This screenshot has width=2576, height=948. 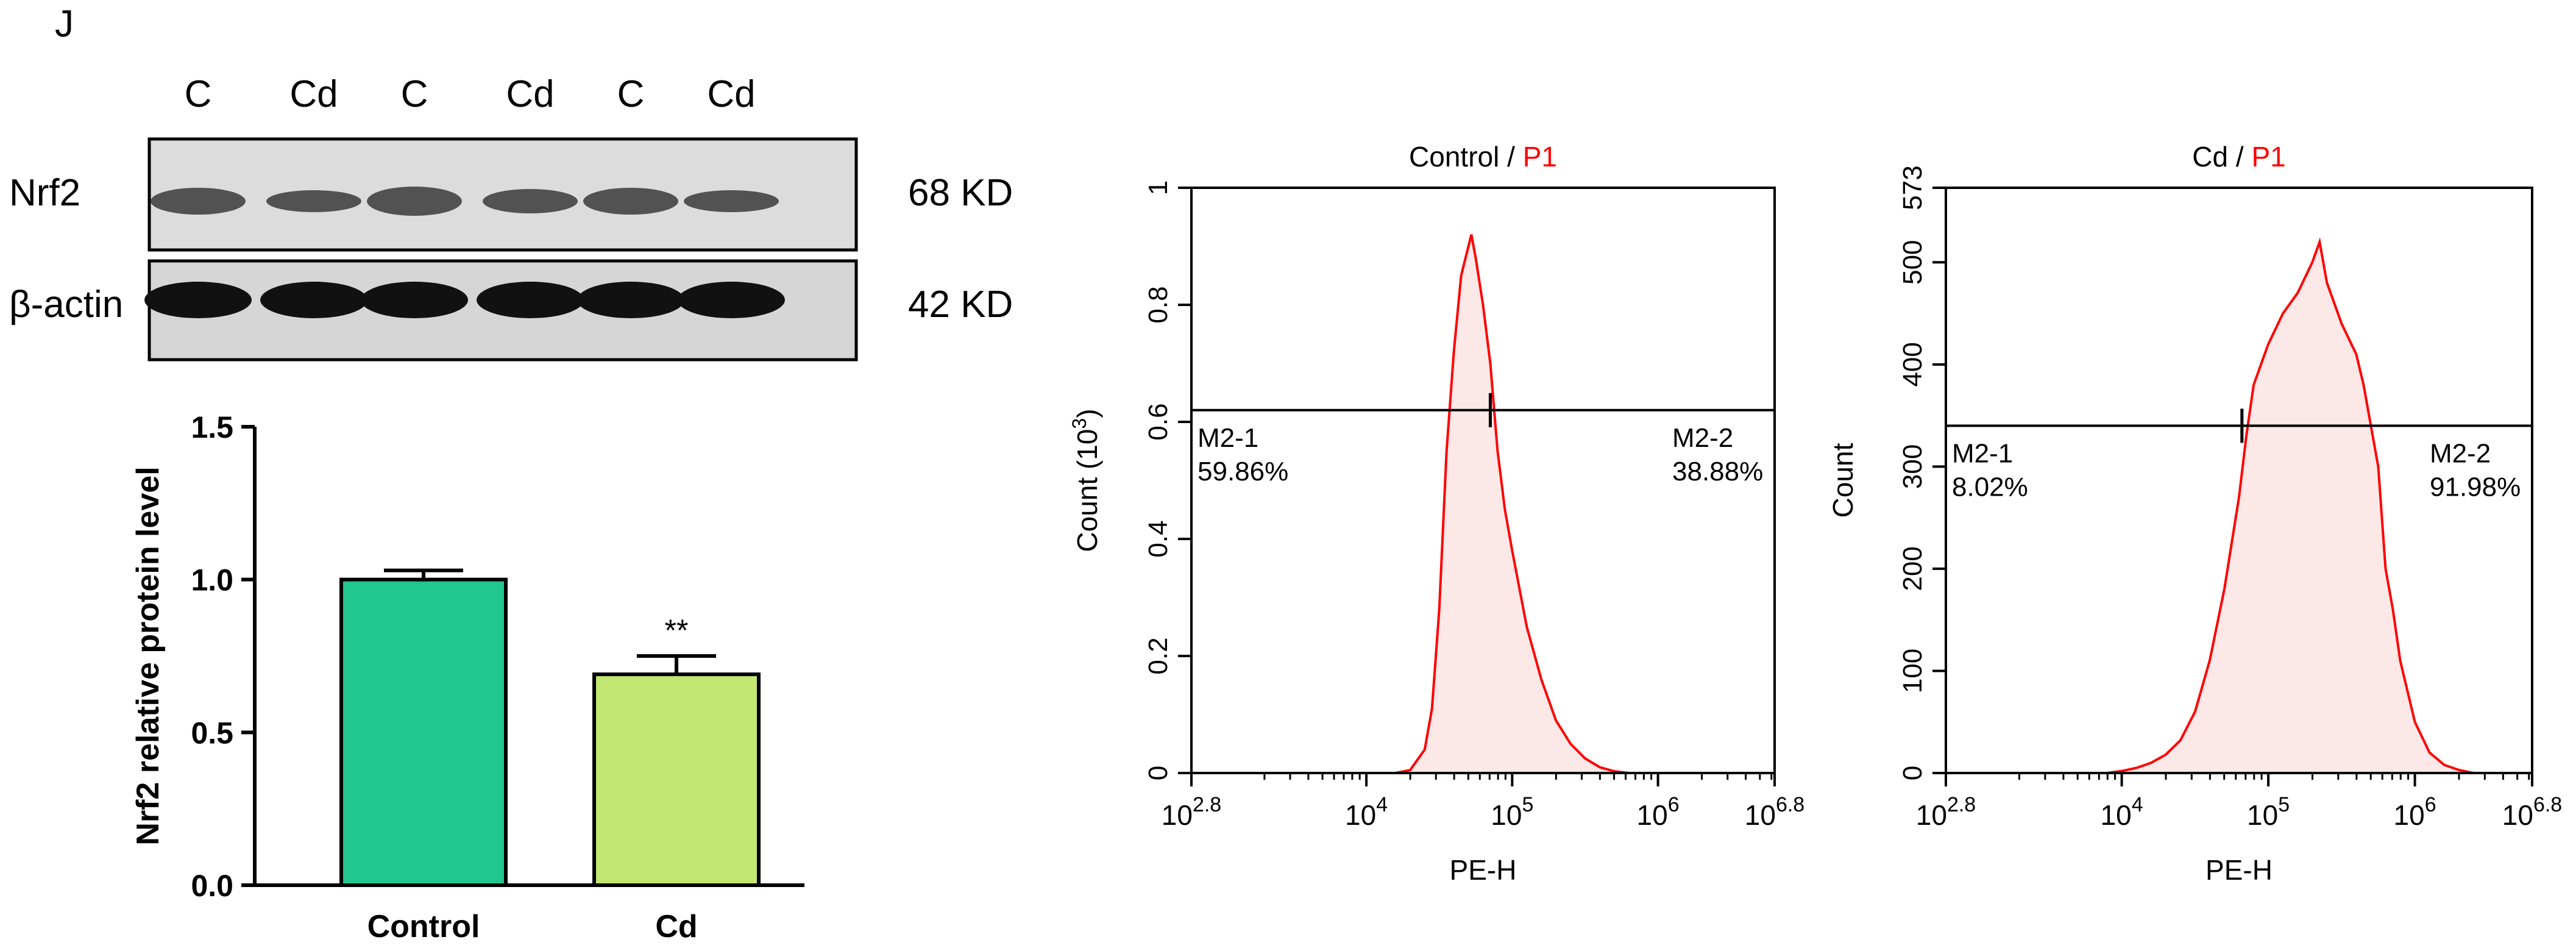 What do you see at coordinates (1085, 480) in the screenshot?
I see `y-axis-label: Count (103)` at bounding box center [1085, 480].